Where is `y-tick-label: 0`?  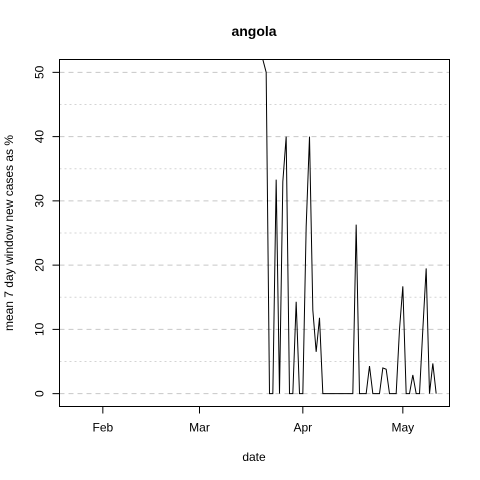
y-tick-label: 0 is located at coordinates (40, 393).